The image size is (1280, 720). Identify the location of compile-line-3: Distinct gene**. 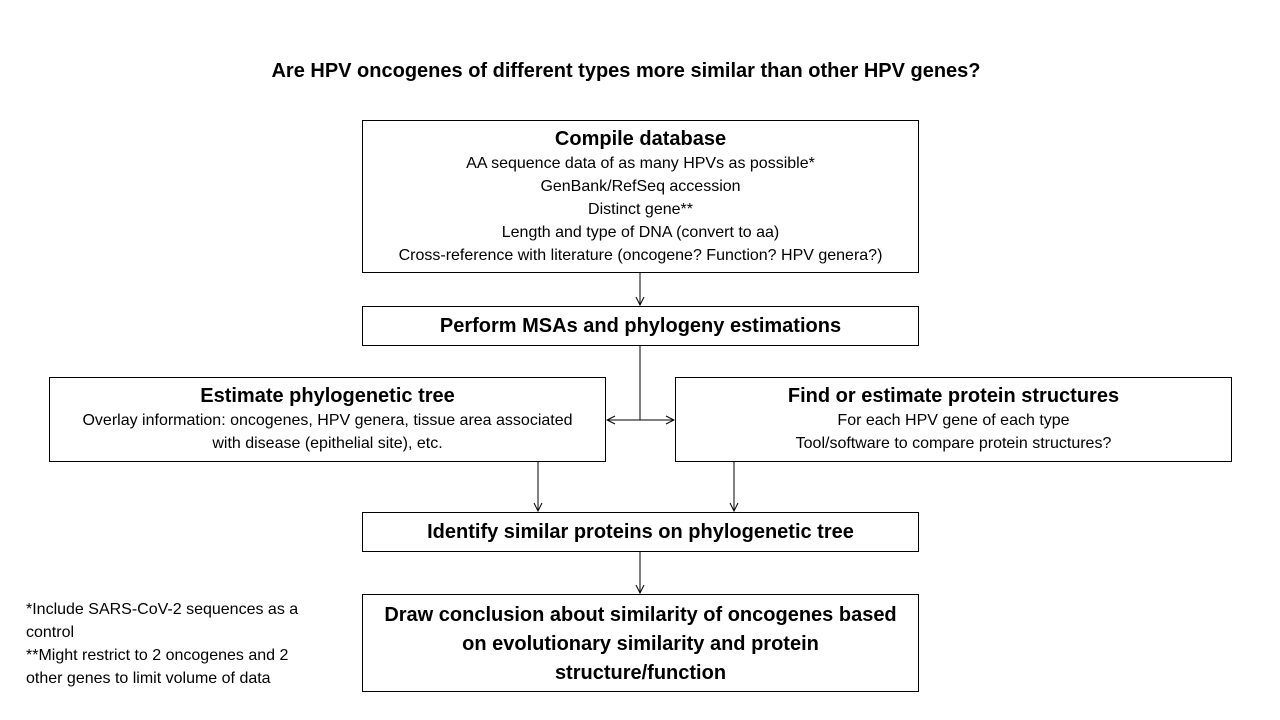
(640, 209).